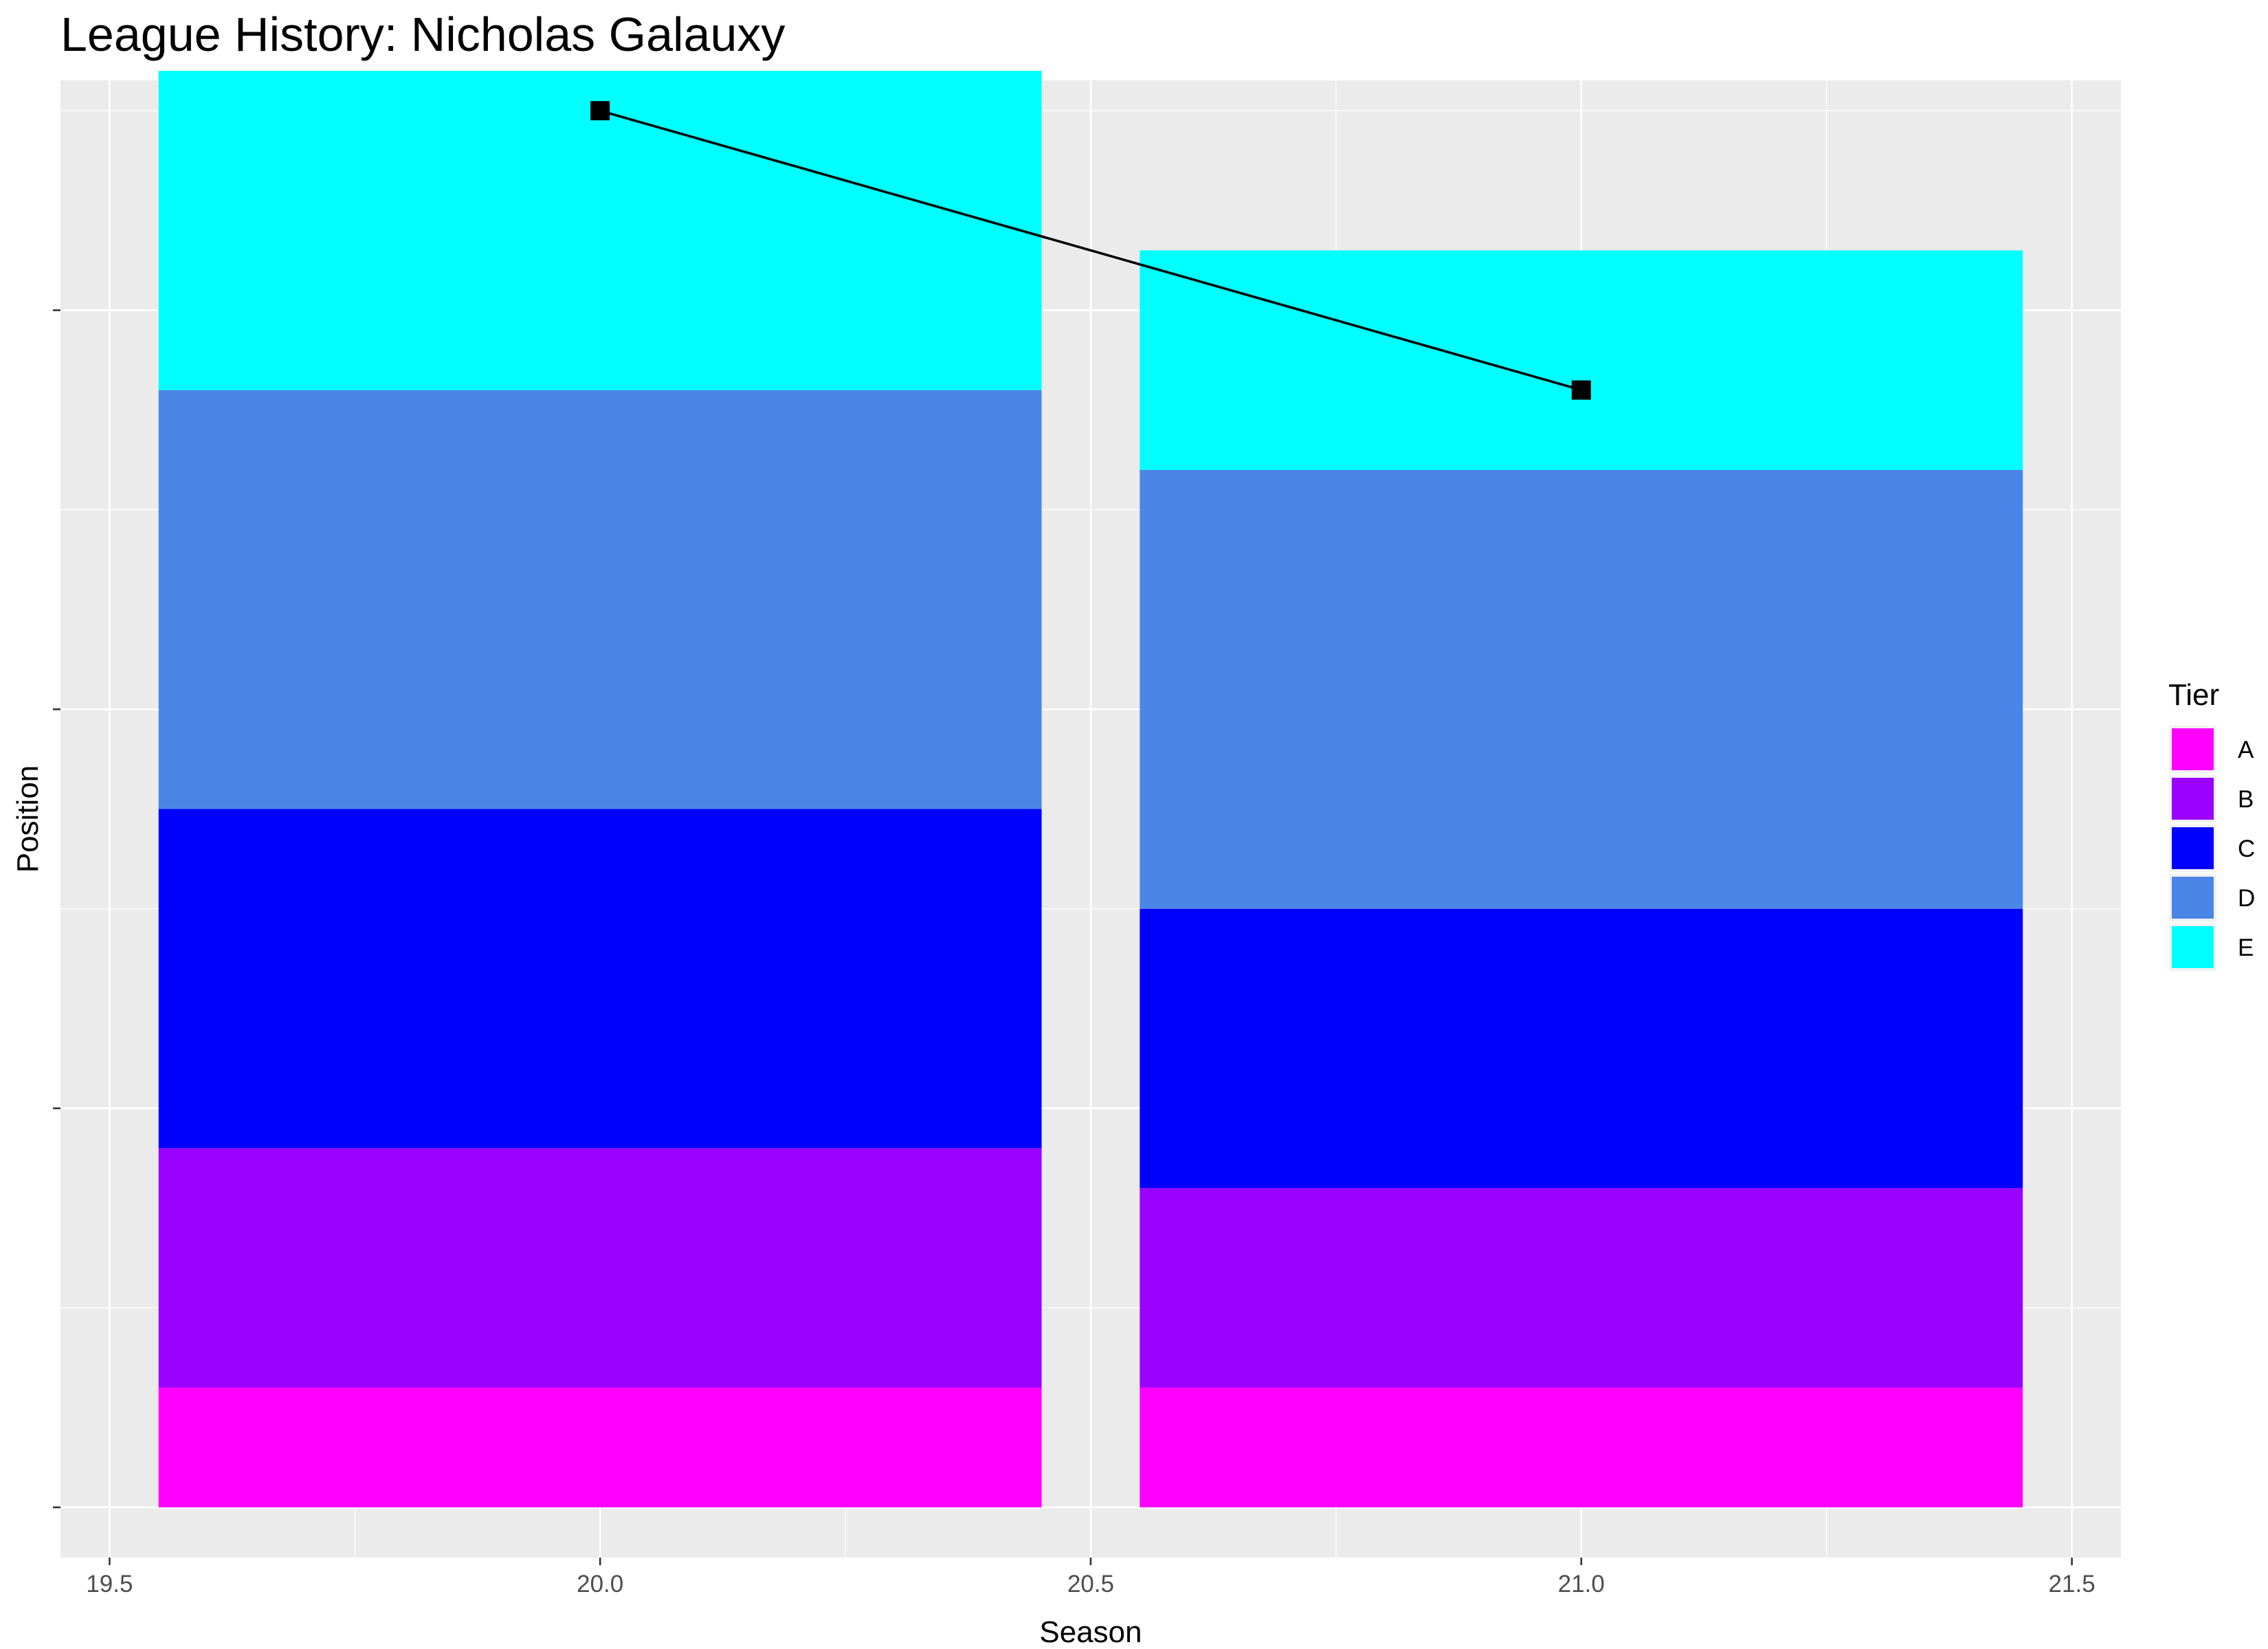 The width and height of the screenshot is (2268, 1649). Describe the element at coordinates (600, 979) in the screenshot. I see `bar-season-20-tier-C` at that location.